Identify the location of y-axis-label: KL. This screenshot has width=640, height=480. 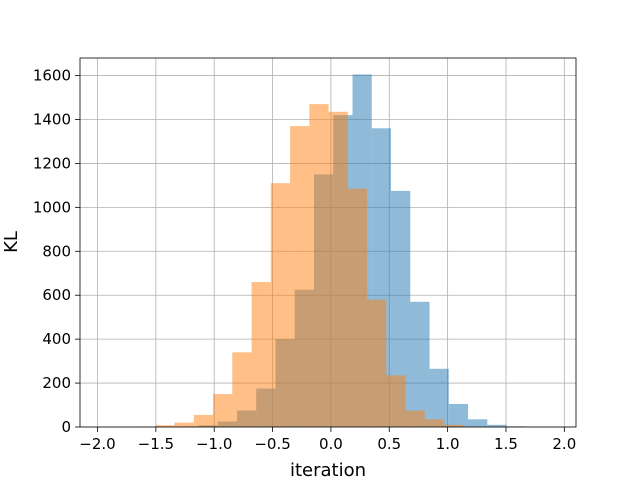
(11, 242).